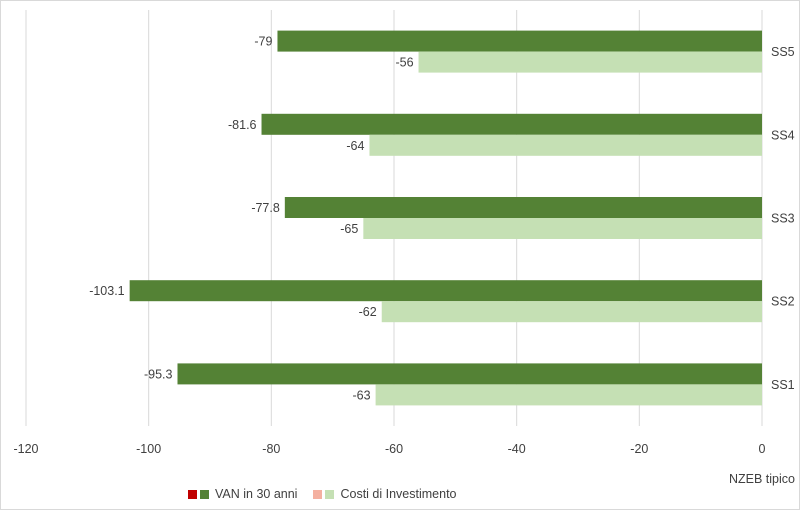  I want to click on data-label: -79, so click(263, 42).